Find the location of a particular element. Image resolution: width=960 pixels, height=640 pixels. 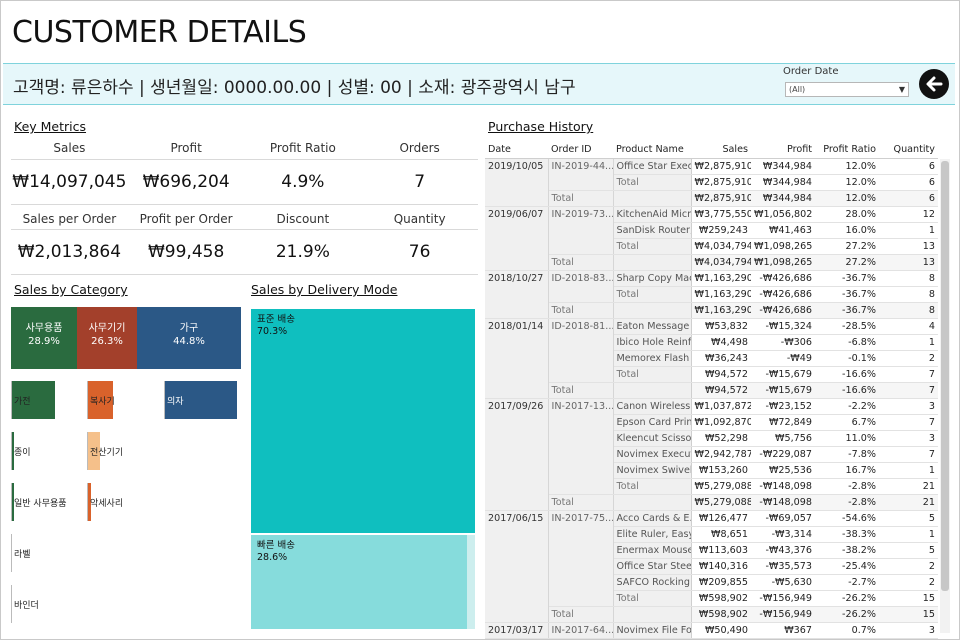

metric-value: ₩14,097,045 is located at coordinates (69, 182).